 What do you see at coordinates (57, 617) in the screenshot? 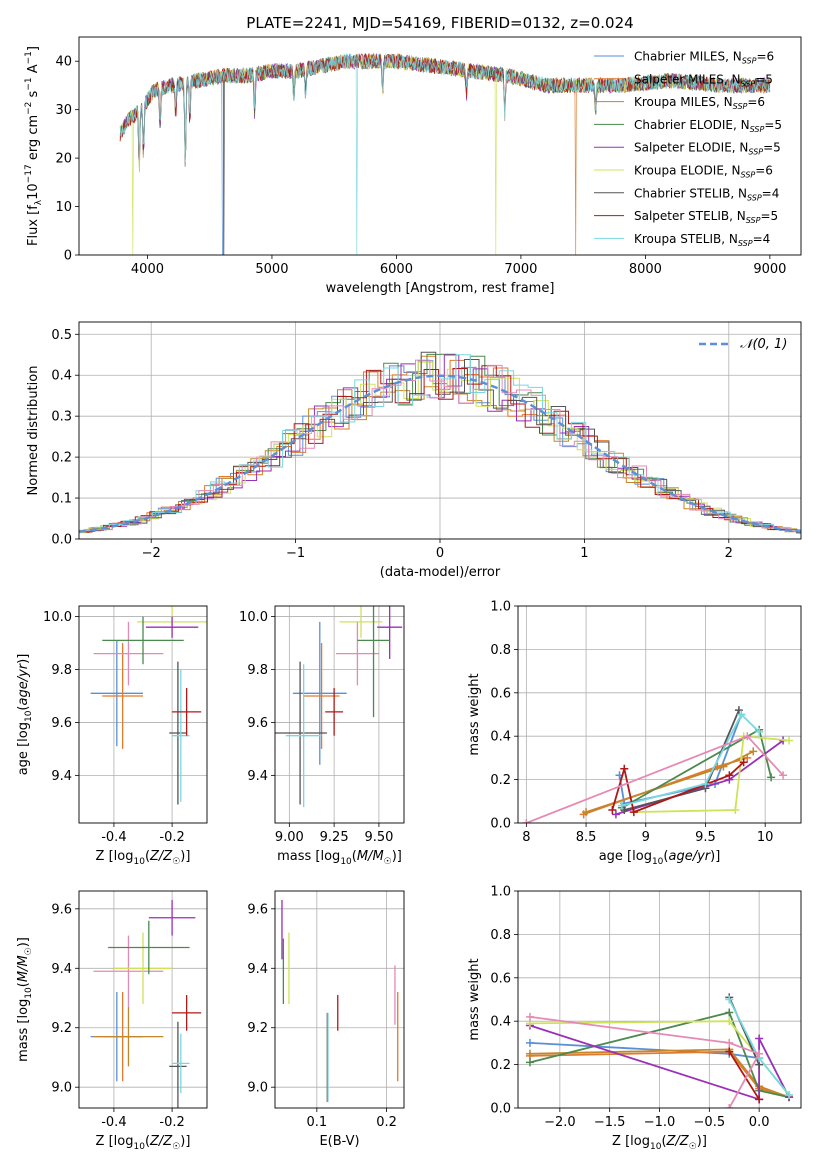
I see `y-tick-label: 10.0` at bounding box center [57, 617].